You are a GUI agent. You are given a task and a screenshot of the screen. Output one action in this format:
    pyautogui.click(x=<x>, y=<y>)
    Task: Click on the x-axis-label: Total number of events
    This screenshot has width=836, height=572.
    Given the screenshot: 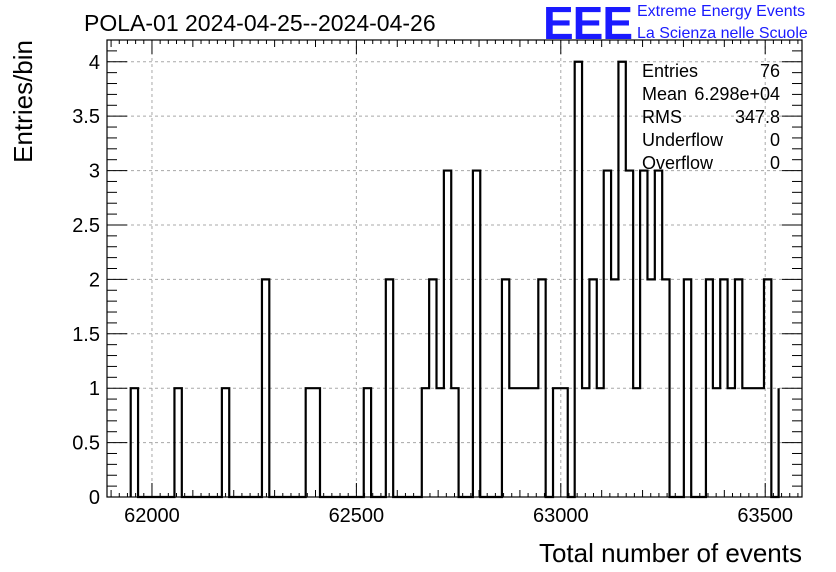 What is the action you would take?
    pyautogui.click(x=670, y=553)
    